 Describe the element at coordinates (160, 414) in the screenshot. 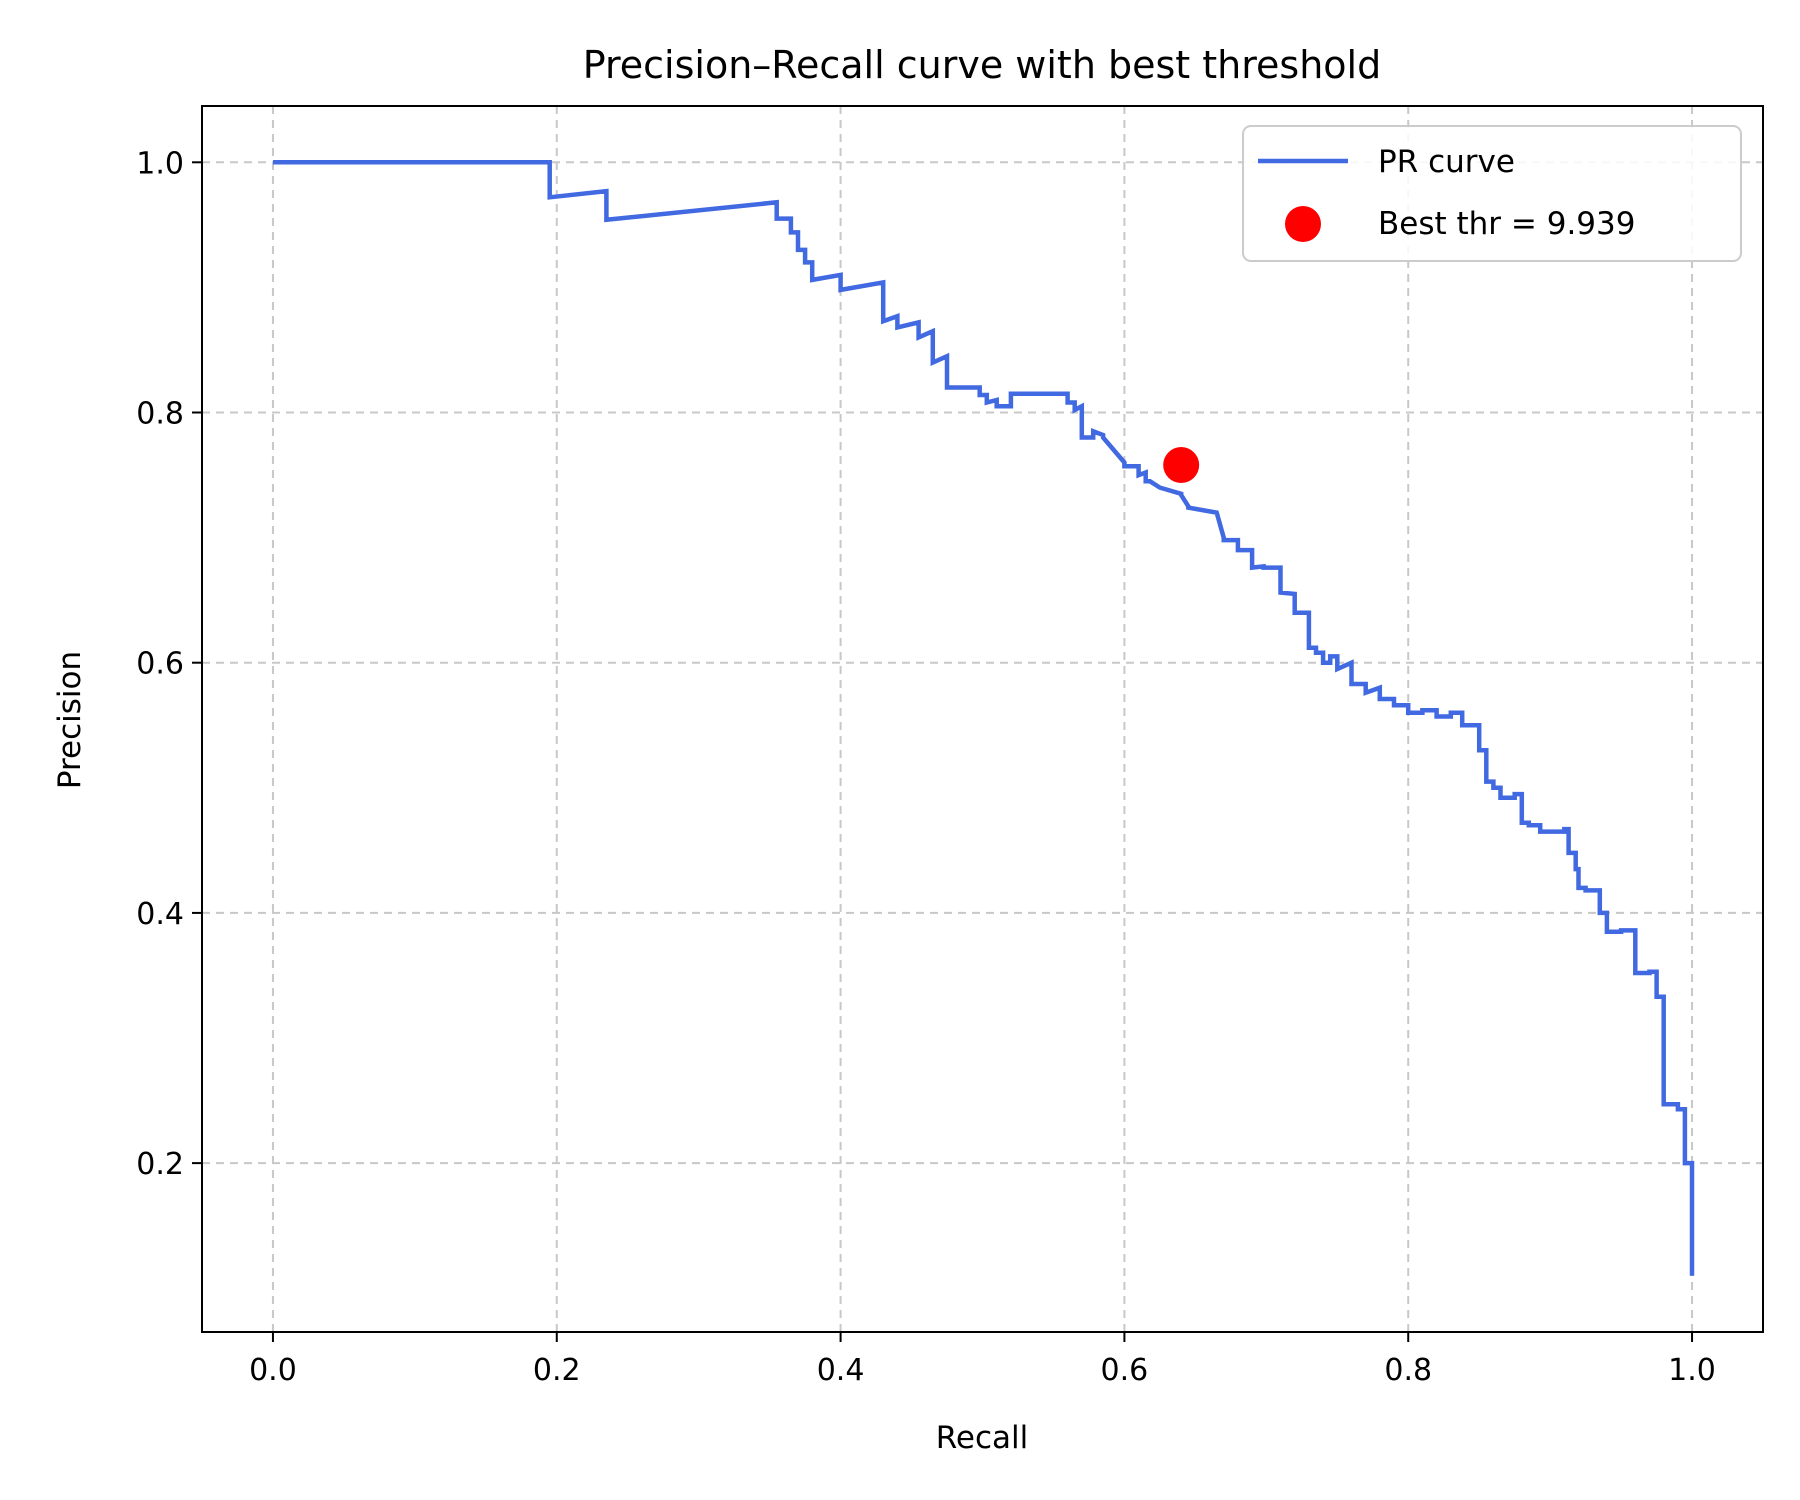

I see `y-tick-label: 0.8` at that location.